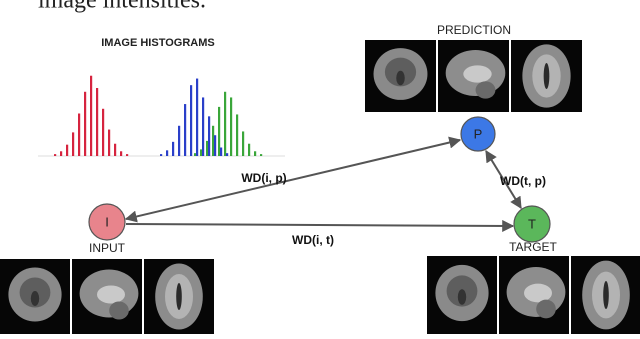 This screenshot has width=640, height=339. Describe the element at coordinates (263, 178) in the screenshot. I see `edge-label: WD(i, p)` at that location.